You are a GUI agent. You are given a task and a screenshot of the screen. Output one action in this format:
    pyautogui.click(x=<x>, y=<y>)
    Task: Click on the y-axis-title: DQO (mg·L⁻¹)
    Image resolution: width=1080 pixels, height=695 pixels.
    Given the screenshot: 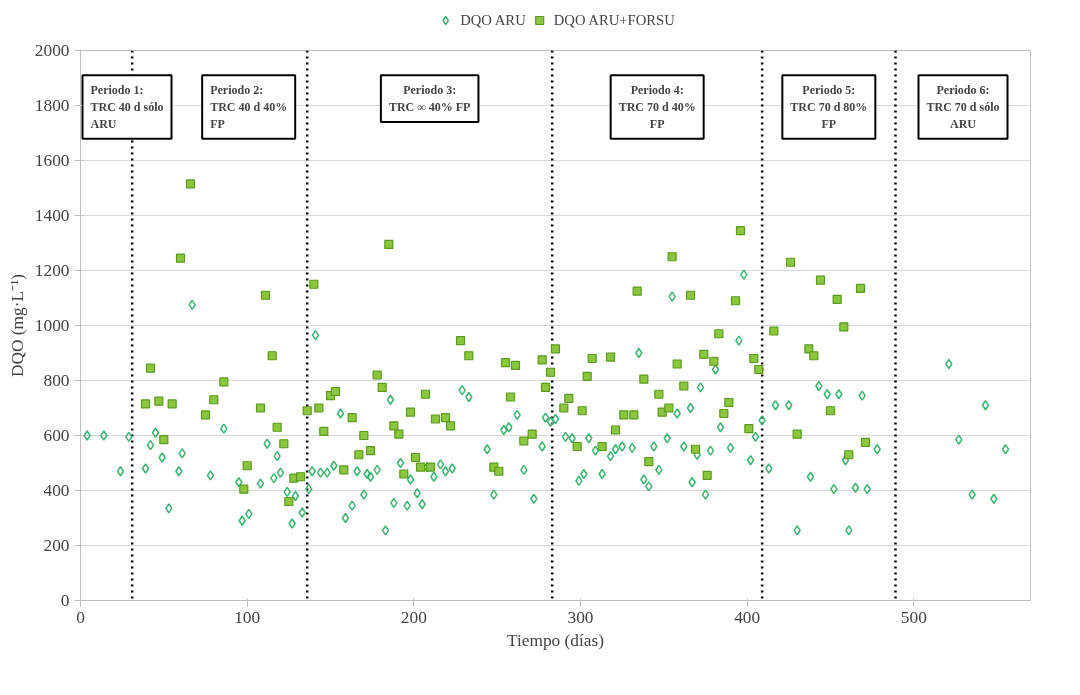 What is the action you would take?
    pyautogui.click(x=17, y=325)
    